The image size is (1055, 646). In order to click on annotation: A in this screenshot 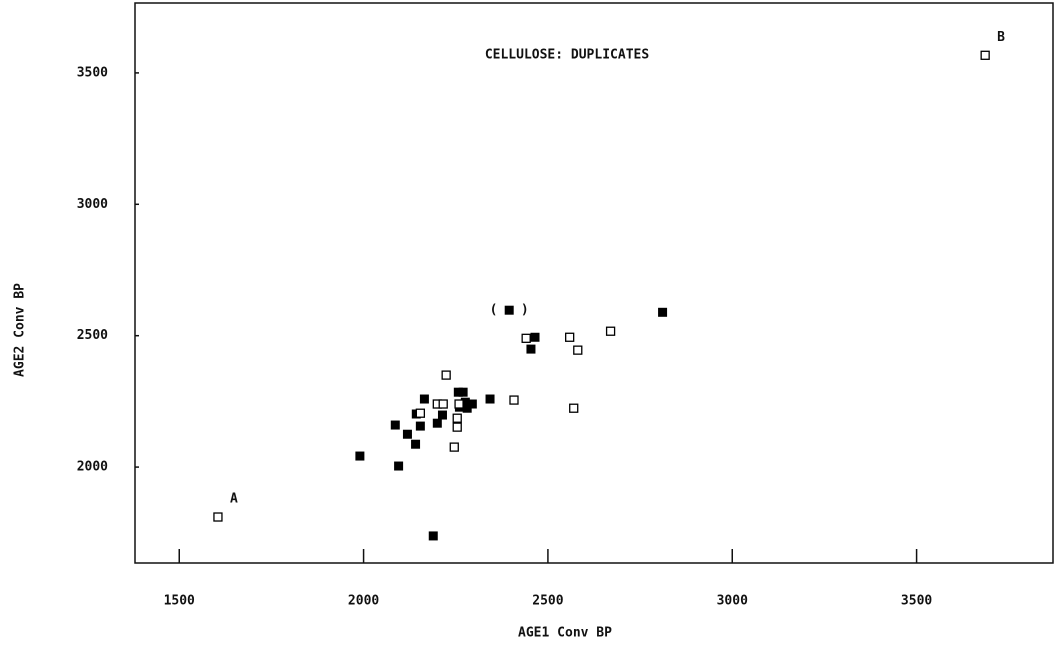, I will do `click(234, 499)`.